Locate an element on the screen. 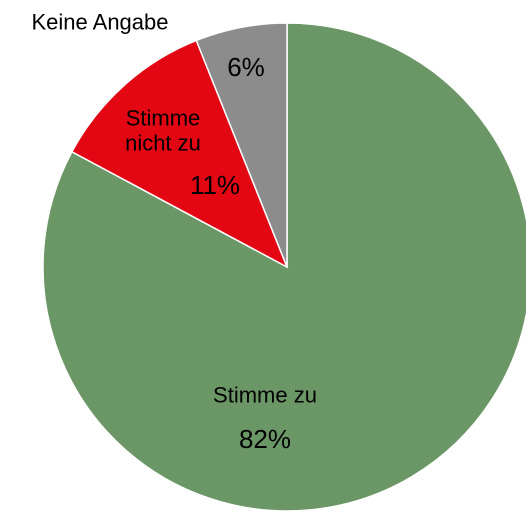 The height and width of the screenshot is (511, 526). slice-label: Stimme nicht zu is located at coordinates (163, 130).